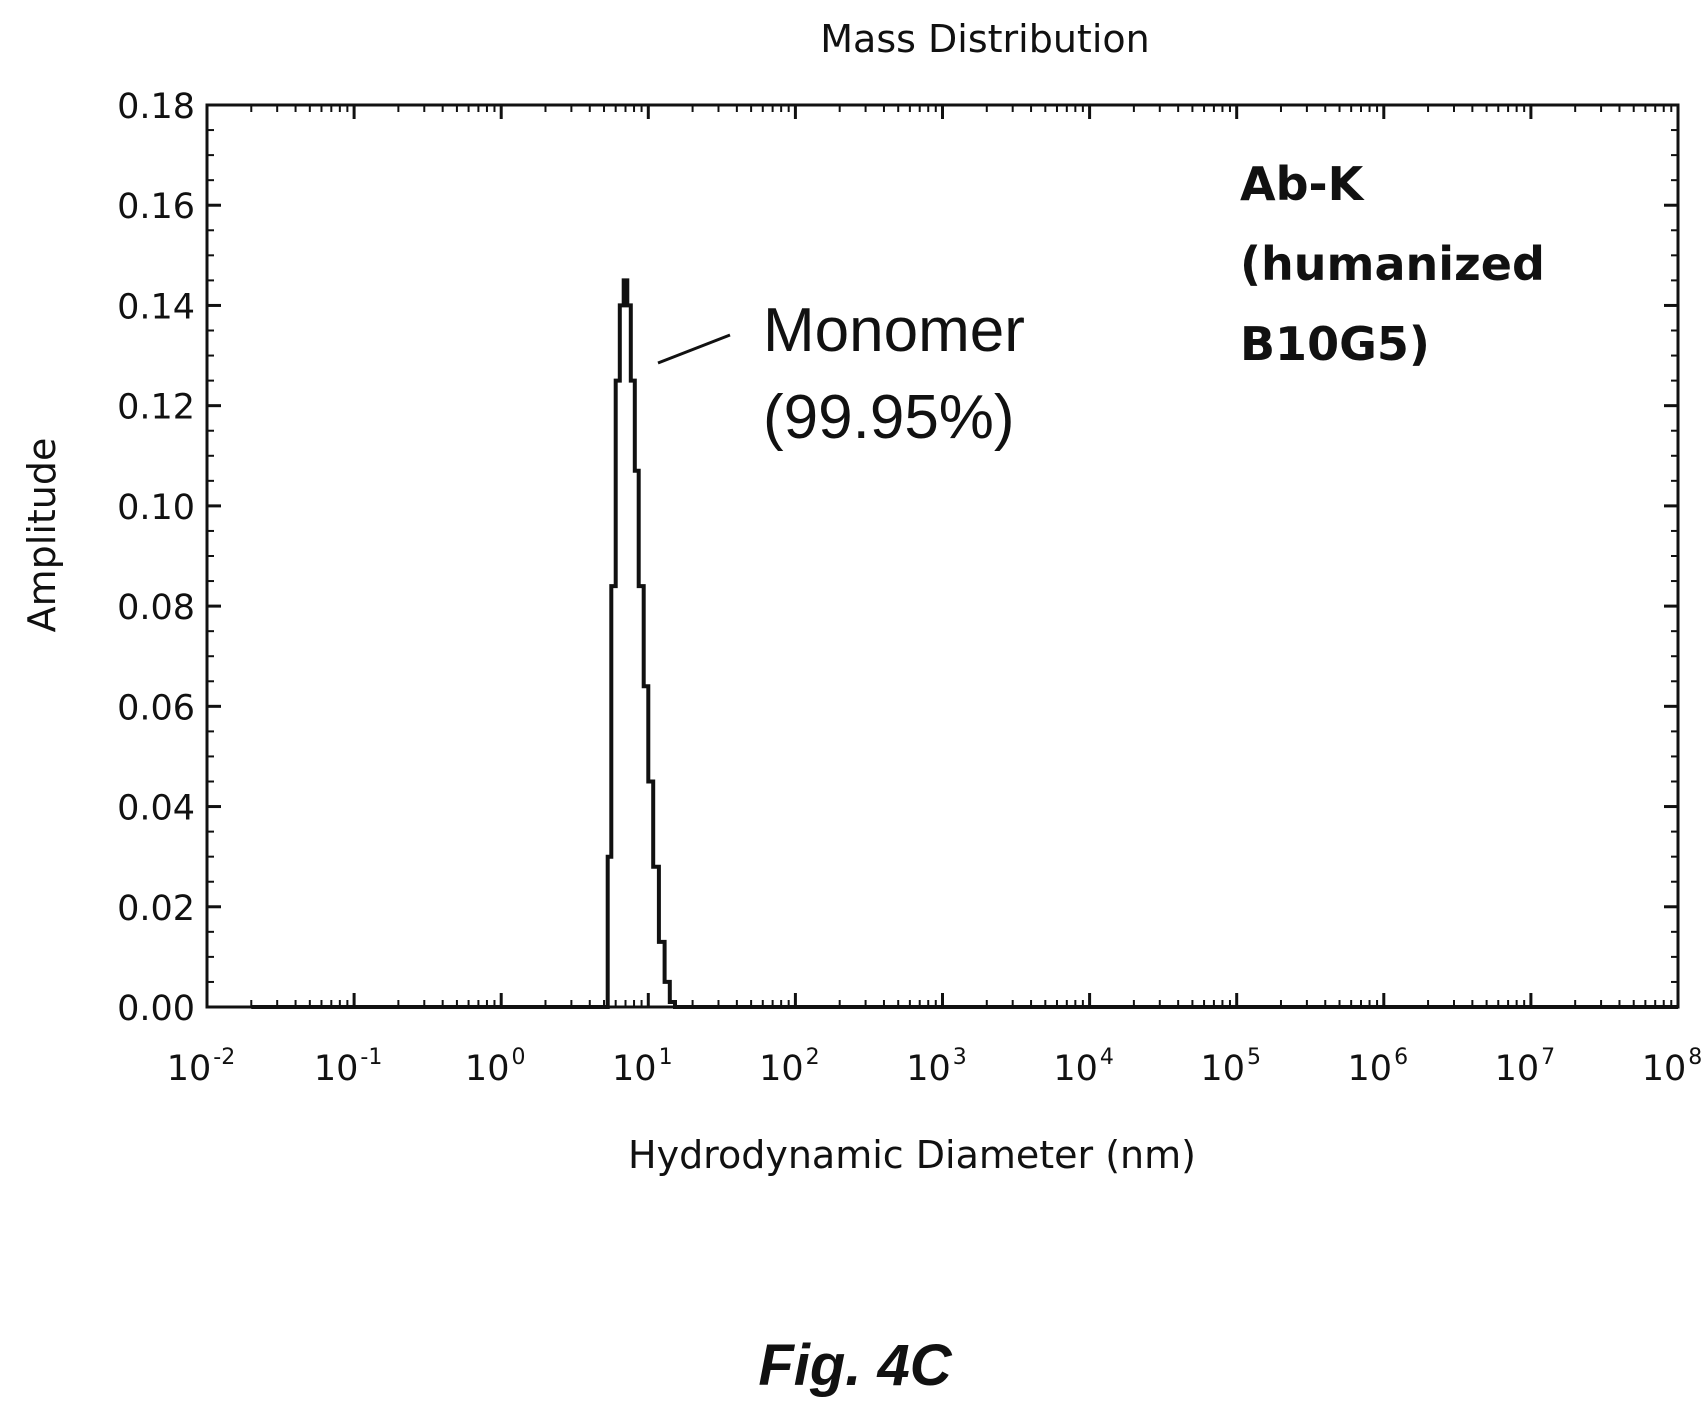 Image resolution: width=1707 pixels, height=1417 pixels. What do you see at coordinates (156, 909) in the screenshot?
I see `y-tick-label: 0.02` at bounding box center [156, 909].